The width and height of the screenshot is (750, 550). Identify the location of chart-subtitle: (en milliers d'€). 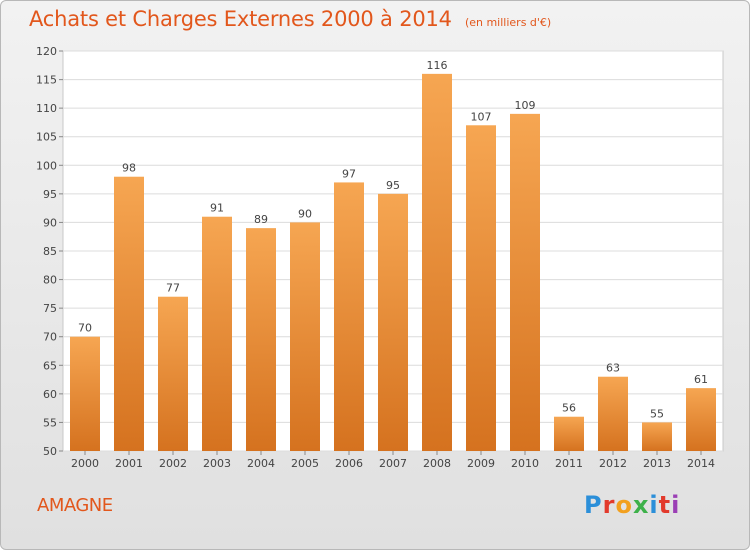
(508, 22).